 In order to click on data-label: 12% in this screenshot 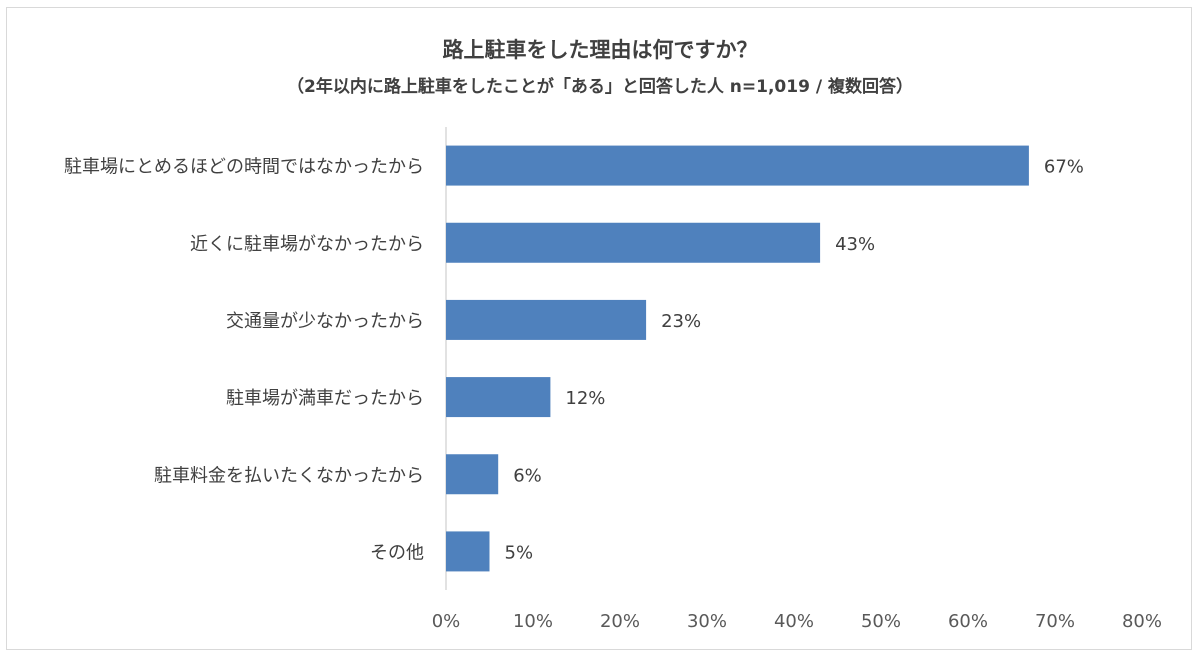, I will do `click(585, 398)`.